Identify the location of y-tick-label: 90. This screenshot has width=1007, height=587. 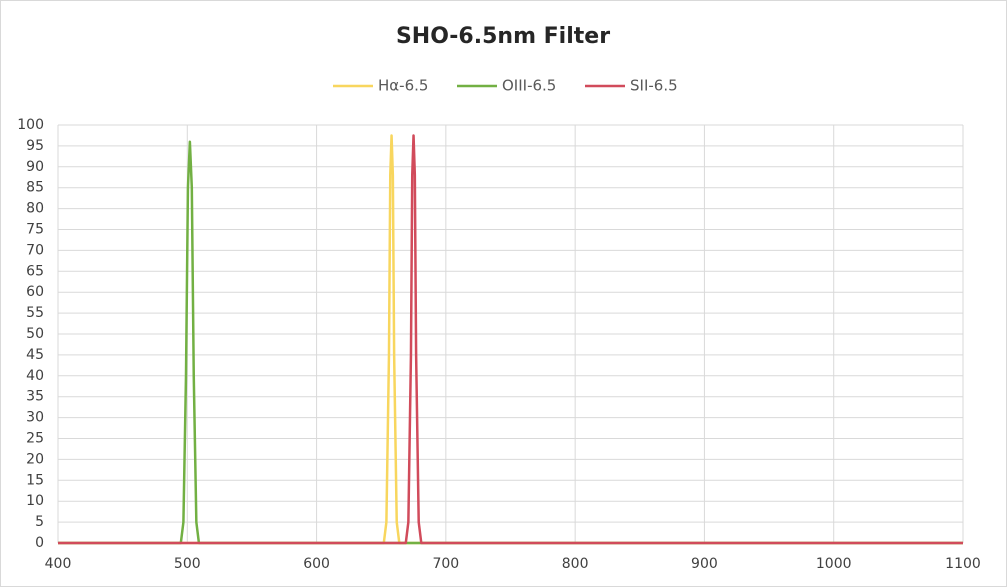
(35, 167).